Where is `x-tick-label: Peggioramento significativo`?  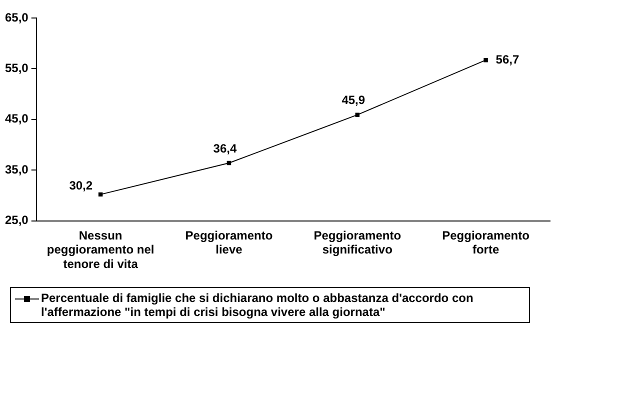 x-tick-label: Peggioramento significativo is located at coordinates (358, 242).